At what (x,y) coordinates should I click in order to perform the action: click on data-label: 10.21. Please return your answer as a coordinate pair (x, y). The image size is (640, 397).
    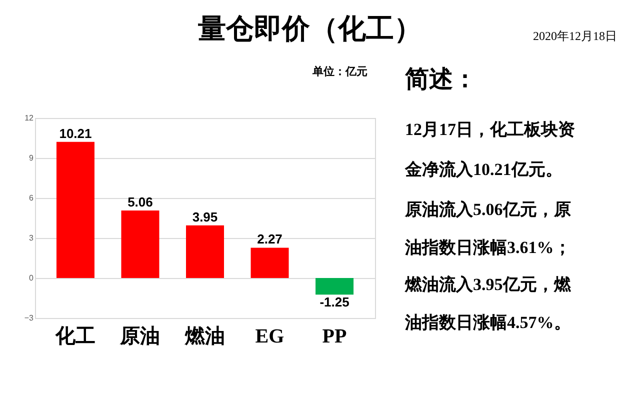
    Looking at the image, I should click on (75, 133).